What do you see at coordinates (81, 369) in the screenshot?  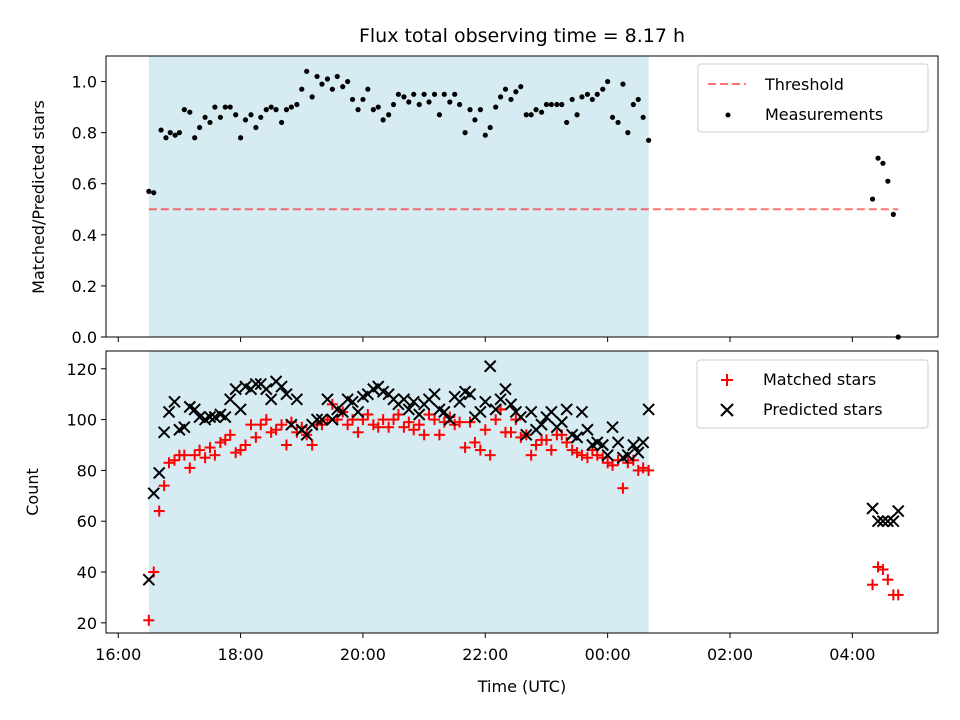 I see `y-tick-label: 120` at bounding box center [81, 369].